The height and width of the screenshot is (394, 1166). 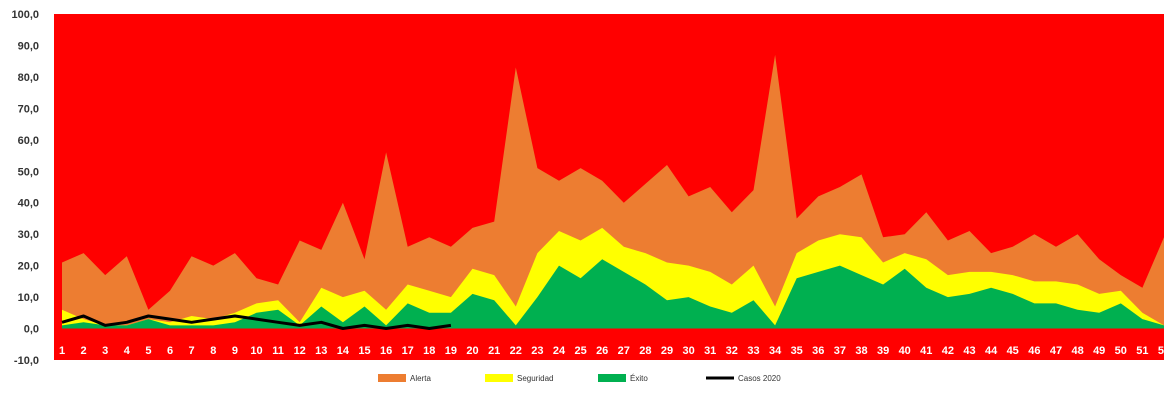 What do you see at coordinates (343, 351) in the screenshot?
I see `x-tick-label: 14` at bounding box center [343, 351].